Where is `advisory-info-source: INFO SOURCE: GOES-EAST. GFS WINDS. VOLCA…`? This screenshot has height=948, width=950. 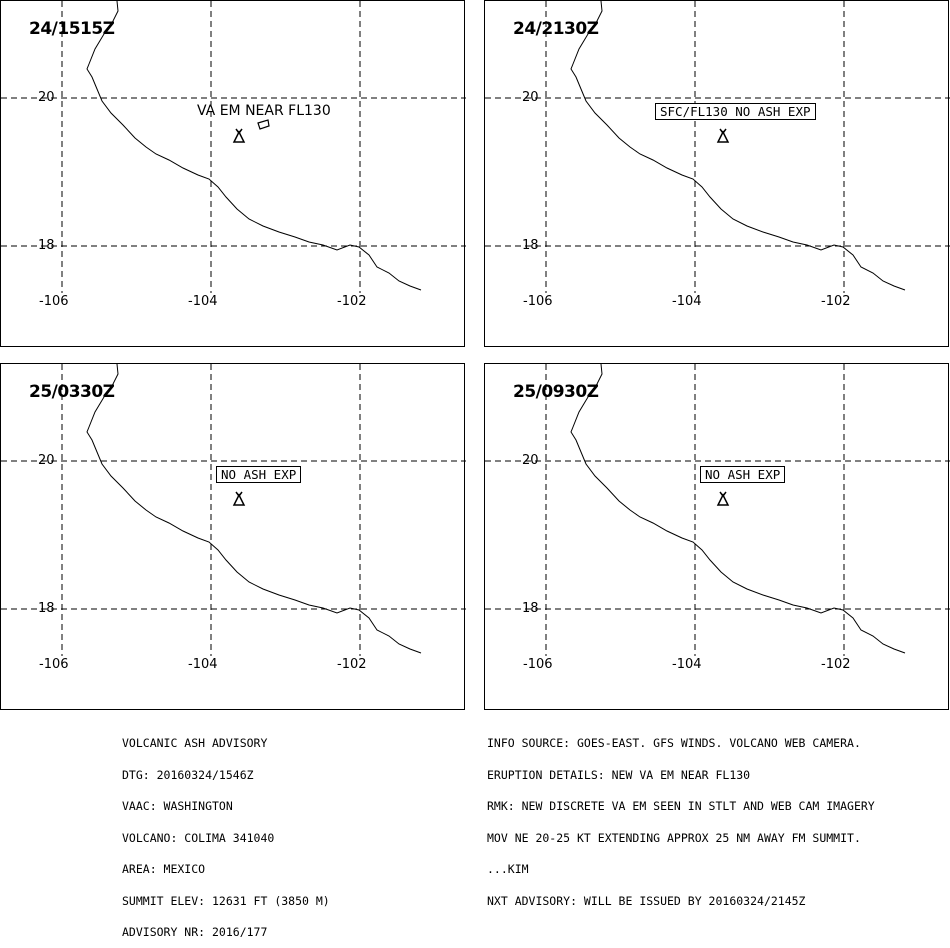
advisory-info-source: INFO SOURCE: GOES-EAST. GFS WINDS. VOLCA… is located at coordinates (674, 743).